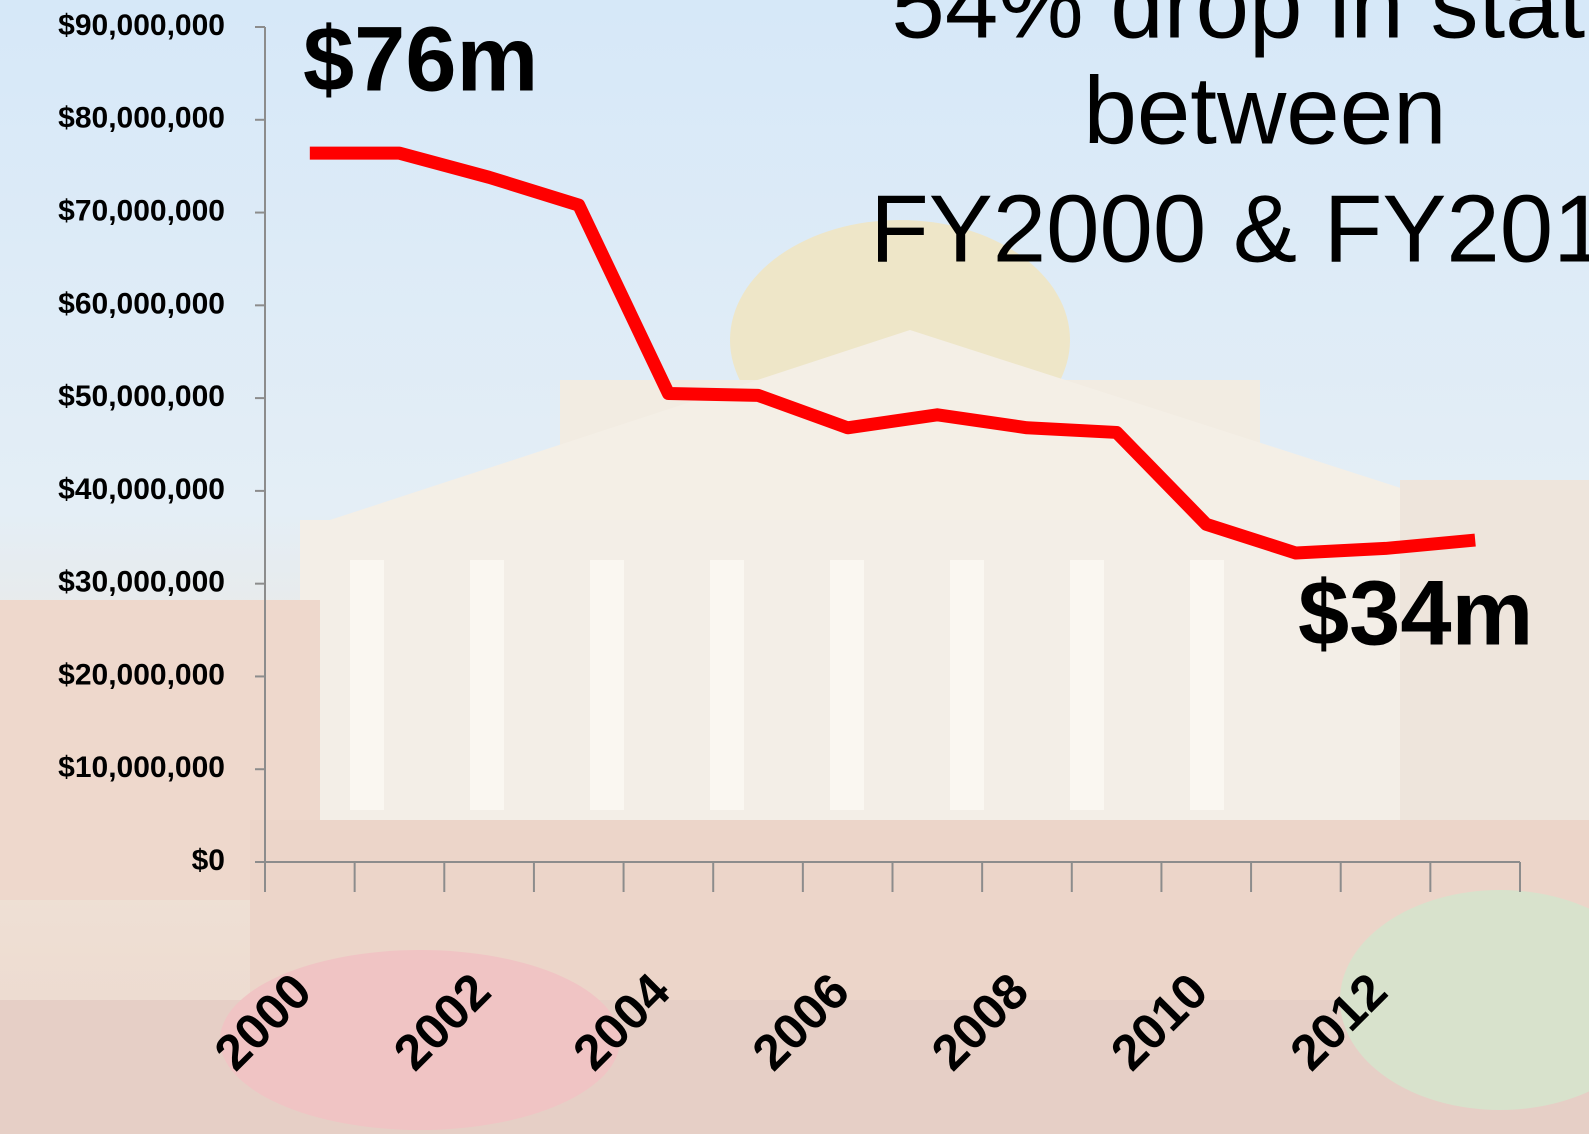 This screenshot has width=1589, height=1134. What do you see at coordinates (141, 210) in the screenshot?
I see `y-tick-label: $70,000,000` at bounding box center [141, 210].